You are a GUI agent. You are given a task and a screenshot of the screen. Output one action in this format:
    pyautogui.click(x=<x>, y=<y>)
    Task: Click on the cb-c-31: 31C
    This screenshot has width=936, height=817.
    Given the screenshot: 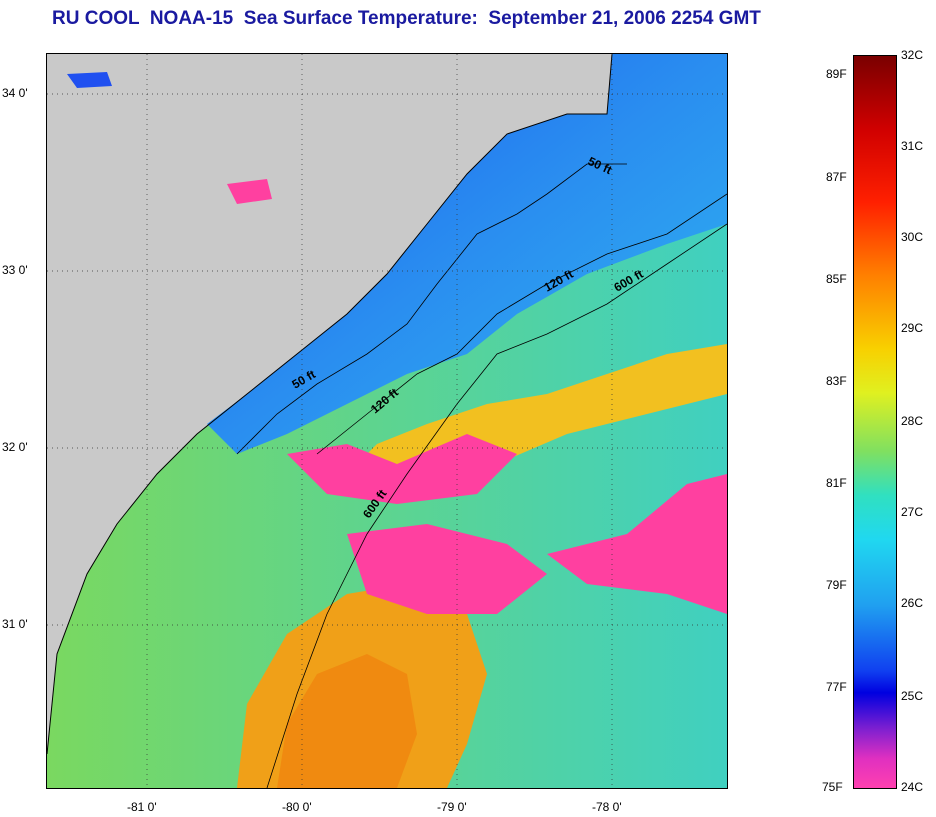 What is the action you would take?
    pyautogui.click(x=912, y=146)
    